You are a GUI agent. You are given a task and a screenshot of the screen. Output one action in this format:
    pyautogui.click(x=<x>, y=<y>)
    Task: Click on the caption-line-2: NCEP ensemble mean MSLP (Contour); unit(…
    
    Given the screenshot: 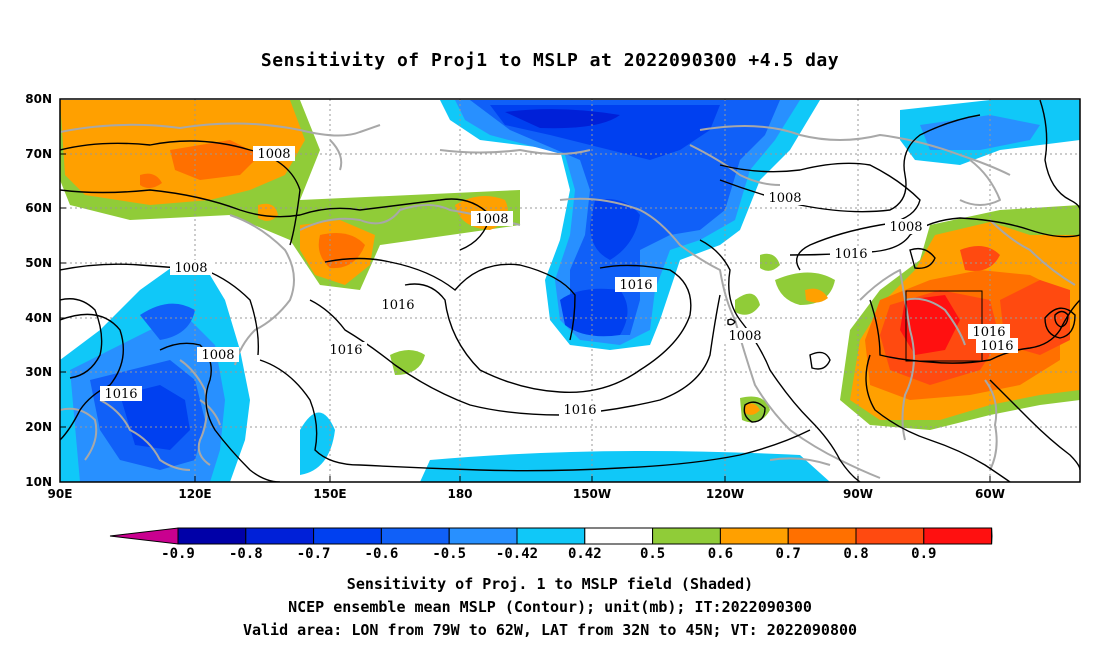 What is the action you would take?
    pyautogui.click(x=550, y=607)
    